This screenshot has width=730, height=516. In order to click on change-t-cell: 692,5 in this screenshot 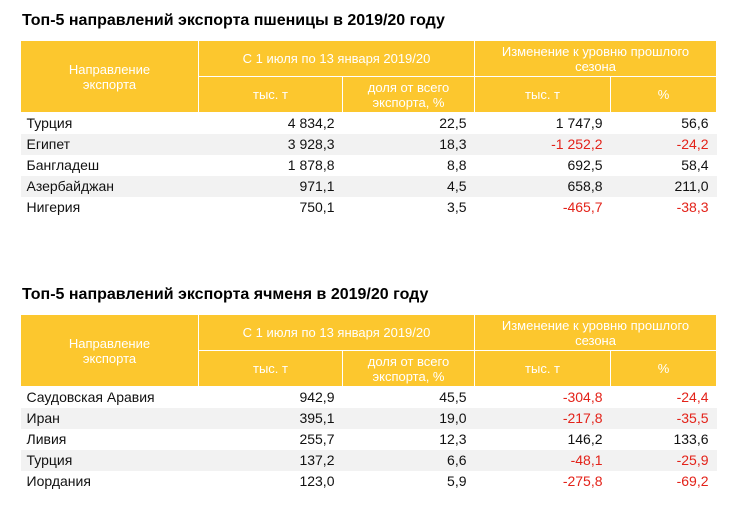, I will do `click(585, 165)`.